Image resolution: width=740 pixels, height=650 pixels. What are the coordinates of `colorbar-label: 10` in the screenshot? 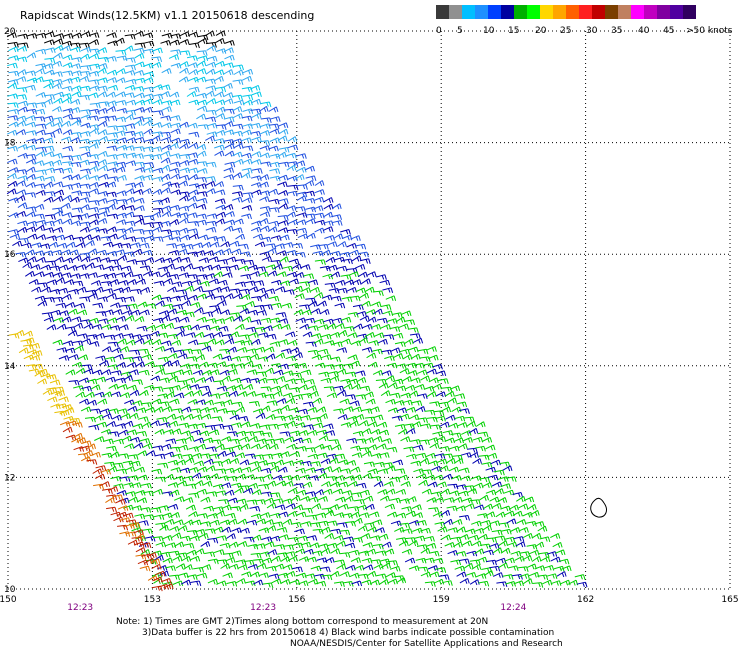 It's located at (489, 31).